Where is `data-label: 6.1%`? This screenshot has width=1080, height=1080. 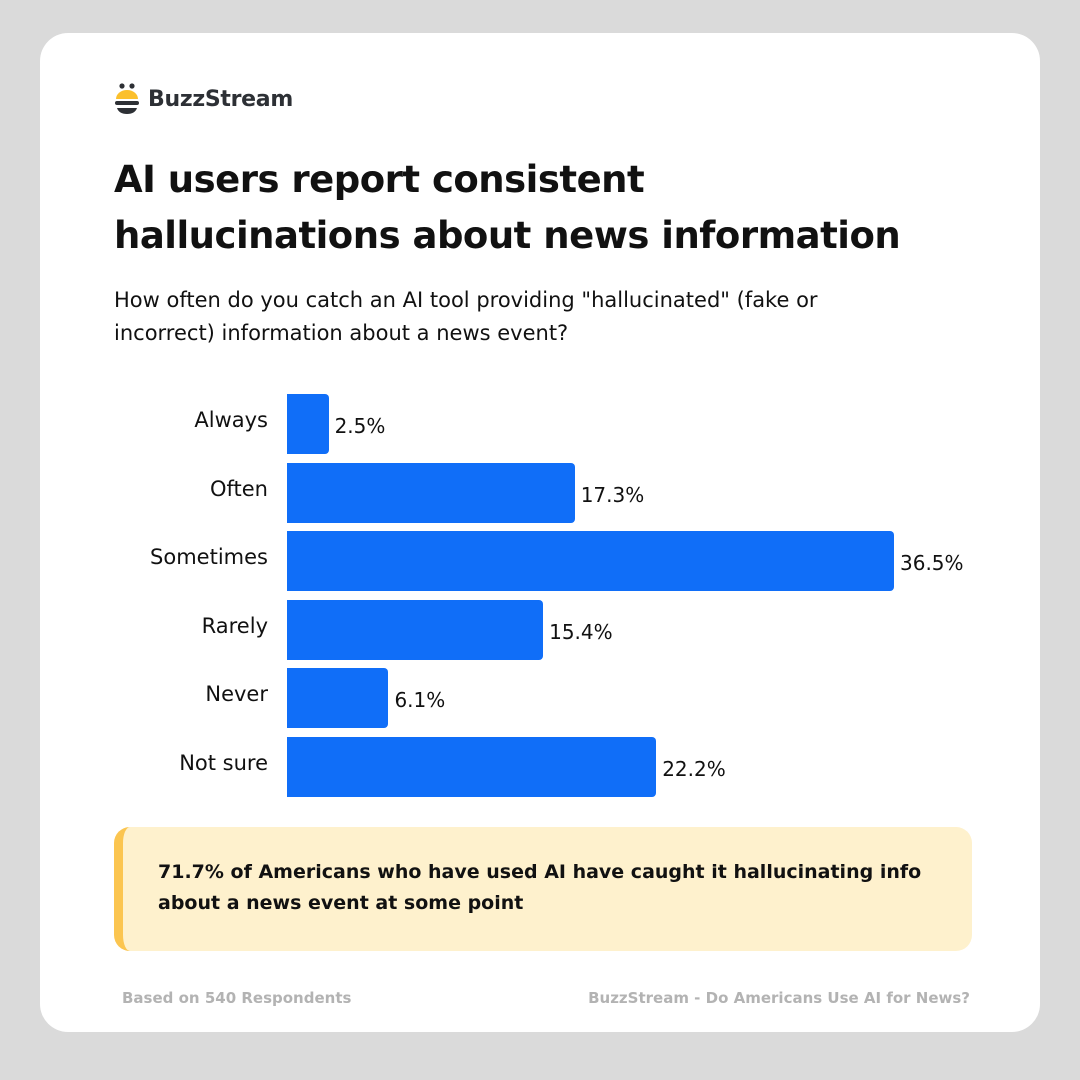
data-label: 6.1% is located at coordinates (420, 700).